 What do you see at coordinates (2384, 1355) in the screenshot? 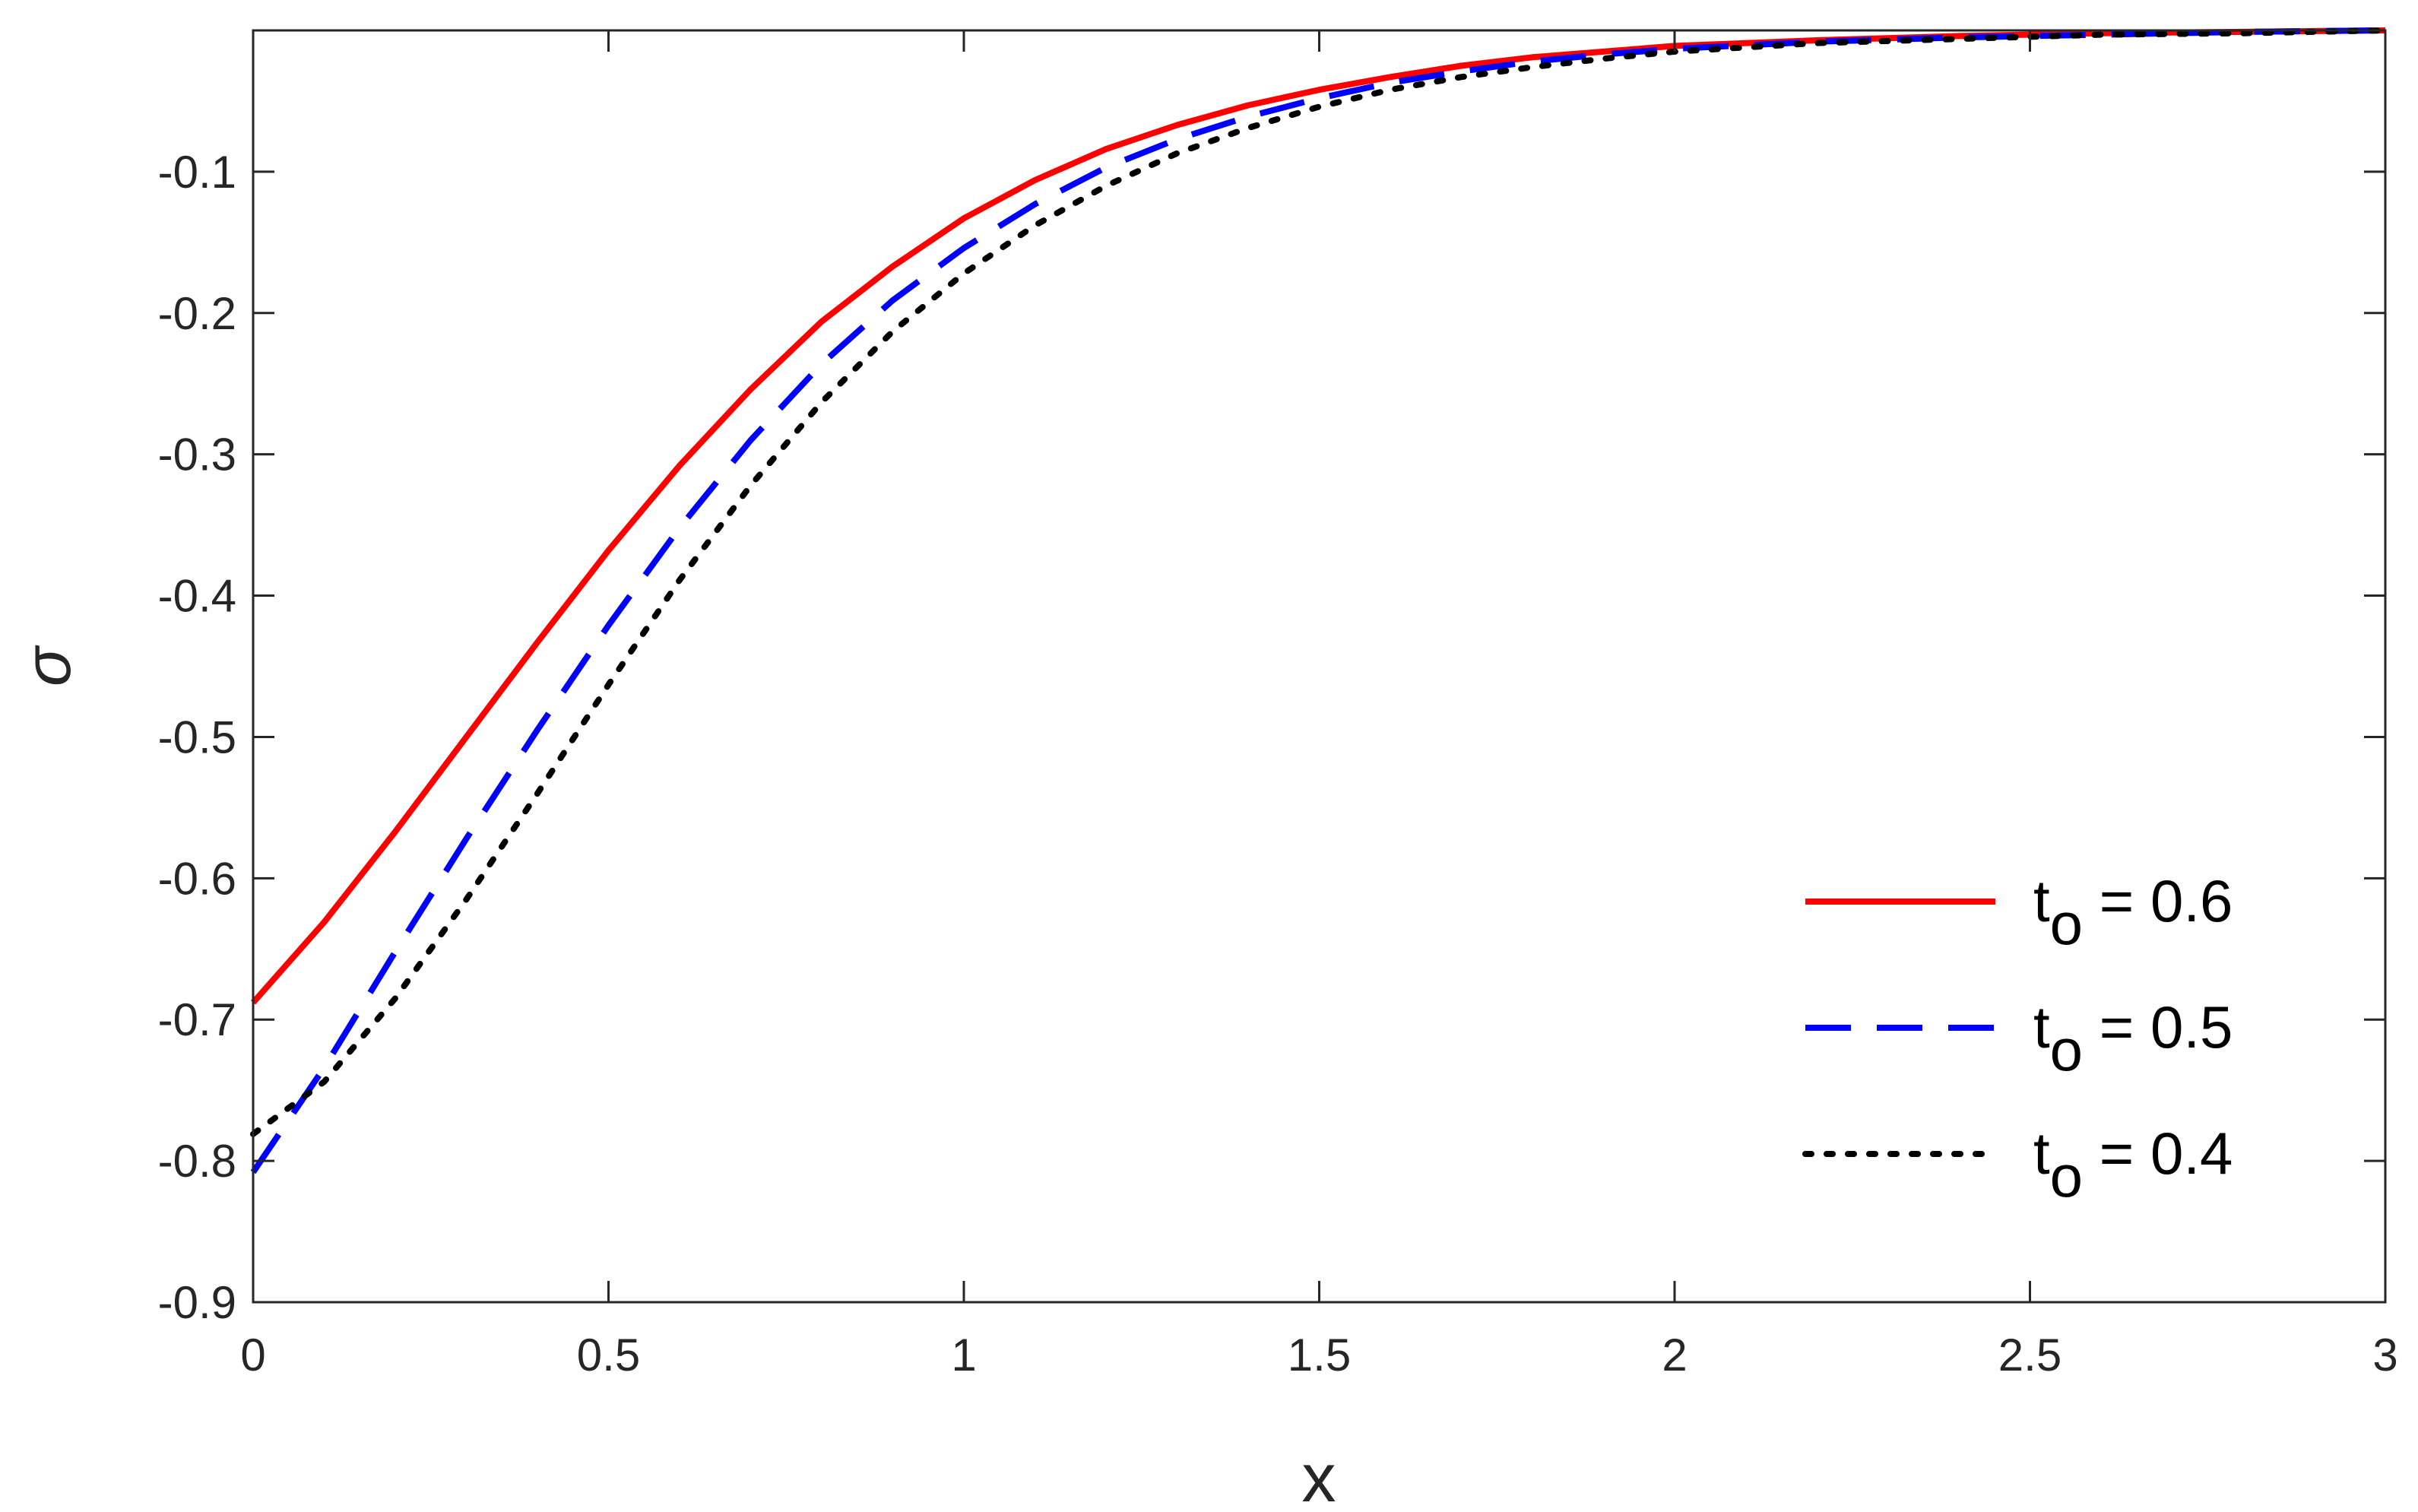
I see `x-tick-label: 3` at bounding box center [2384, 1355].